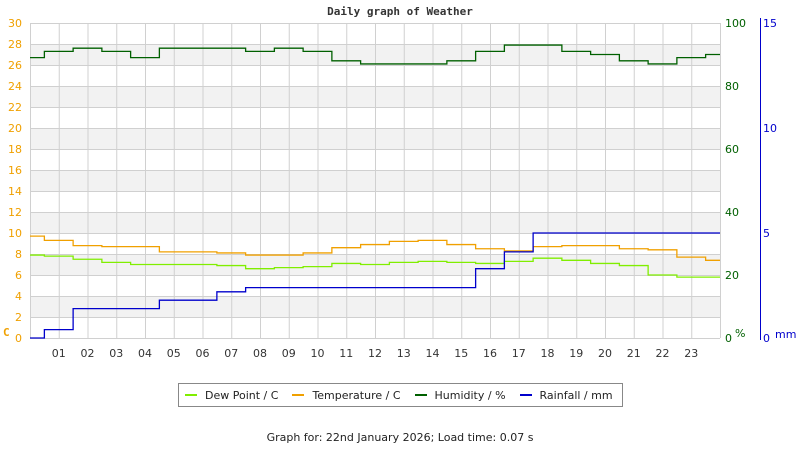  Describe the element at coordinates (663, 353) in the screenshot. I see `x-axis-tick: 22` at that location.